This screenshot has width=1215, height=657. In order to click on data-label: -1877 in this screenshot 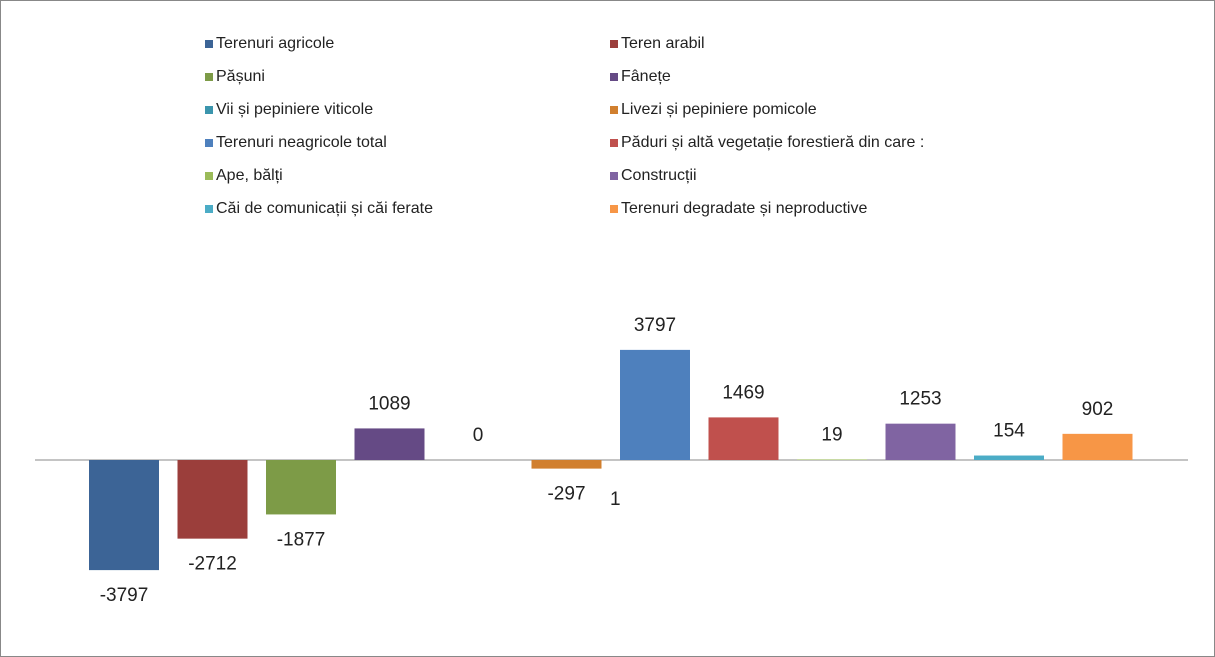, I will do `click(301, 539)`.